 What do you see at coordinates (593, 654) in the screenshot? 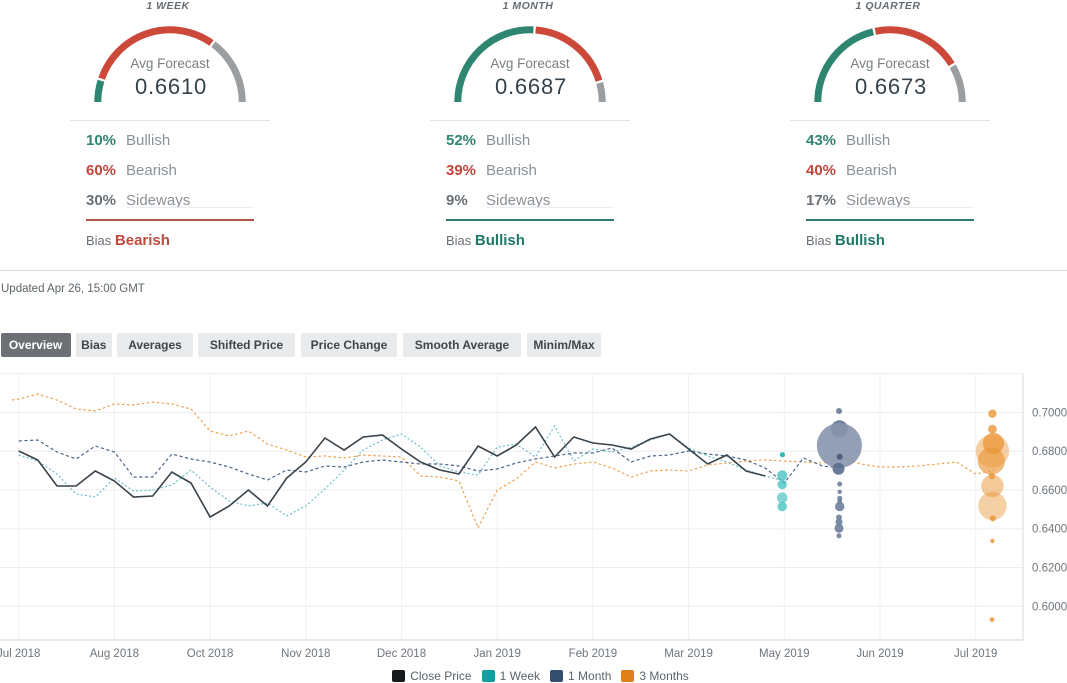
I see `svg-text: Feb 2019` at bounding box center [593, 654].